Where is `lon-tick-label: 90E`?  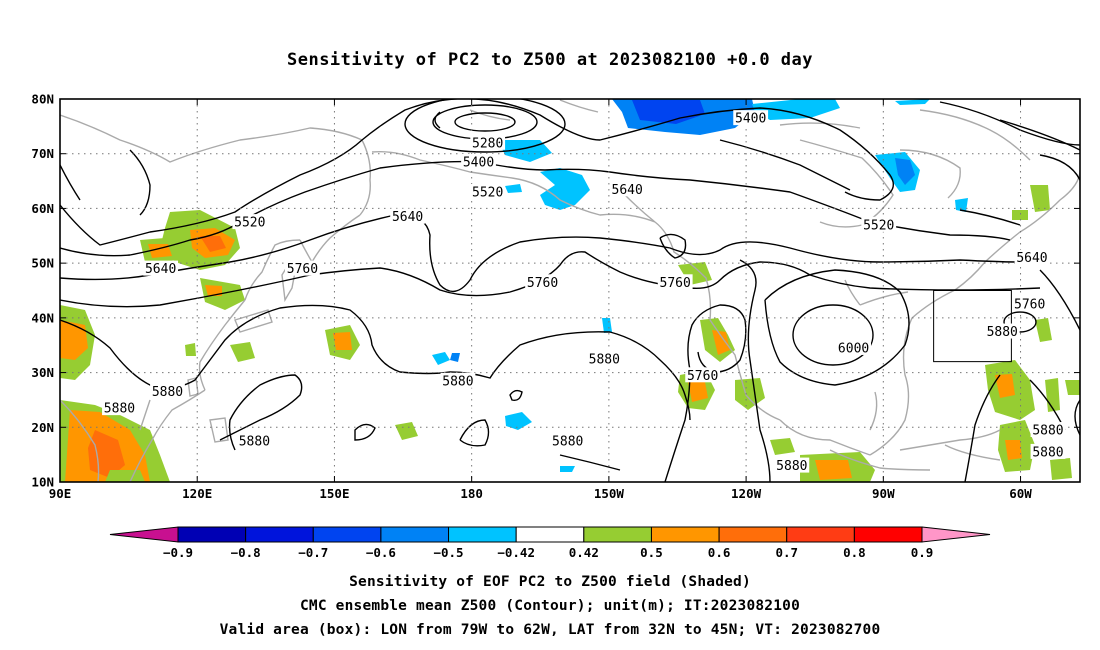 lon-tick-label: 90E is located at coordinates (60, 493).